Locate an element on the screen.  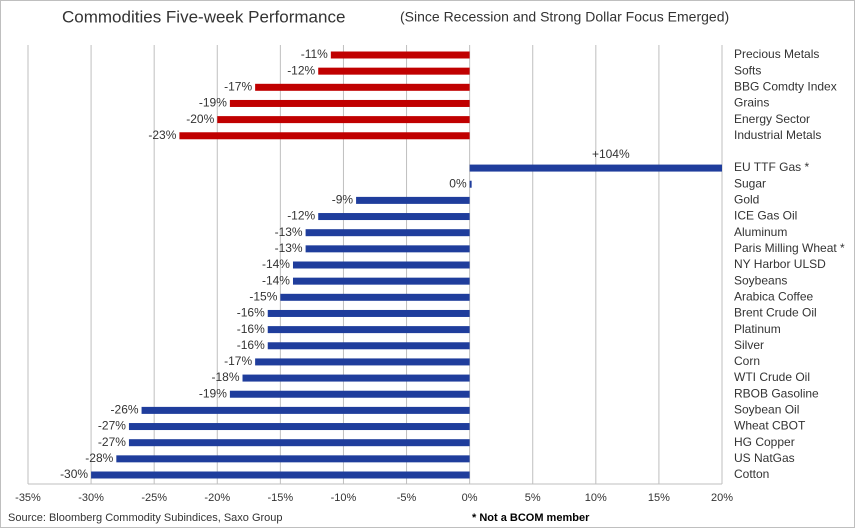
chart-title: Commodities Five-week Performance is located at coordinates (203, 16).